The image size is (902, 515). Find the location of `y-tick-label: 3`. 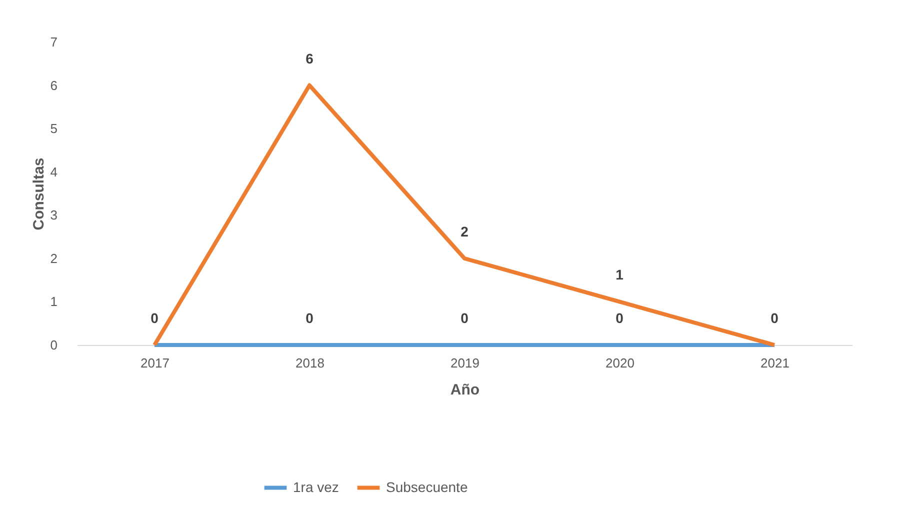

y-tick-label: 3 is located at coordinates (54, 215).